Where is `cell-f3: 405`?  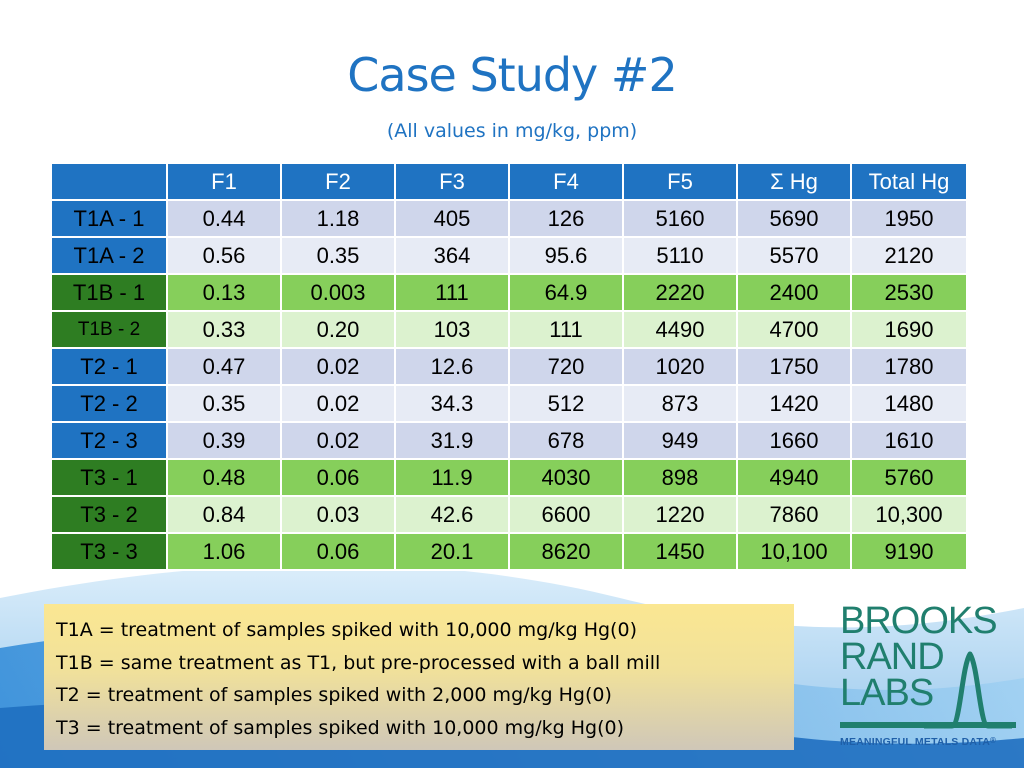 cell-f3: 405 is located at coordinates (452, 218).